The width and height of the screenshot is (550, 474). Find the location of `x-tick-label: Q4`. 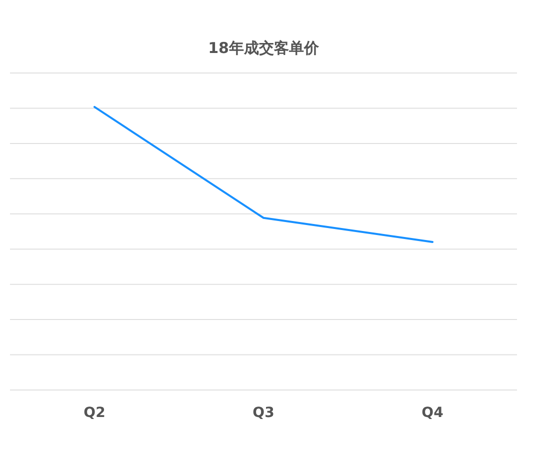

x-tick-label: Q4 is located at coordinates (433, 413).